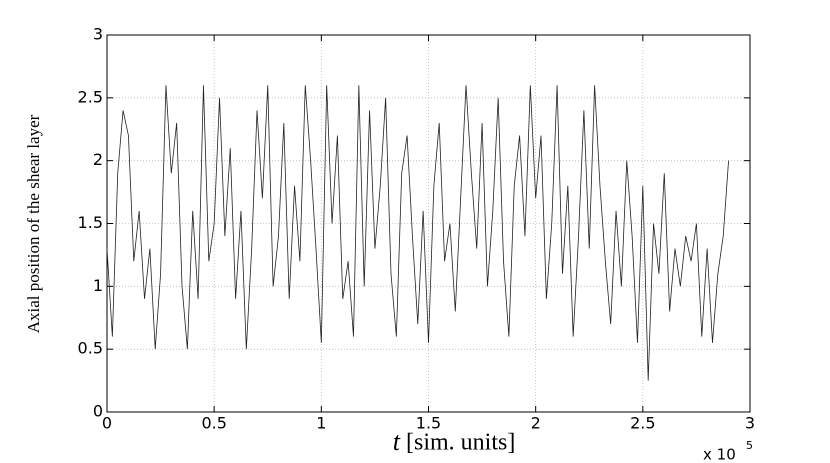  What do you see at coordinates (90, 96) in the screenshot?
I see `y-tick-label: 2.5` at bounding box center [90, 96].